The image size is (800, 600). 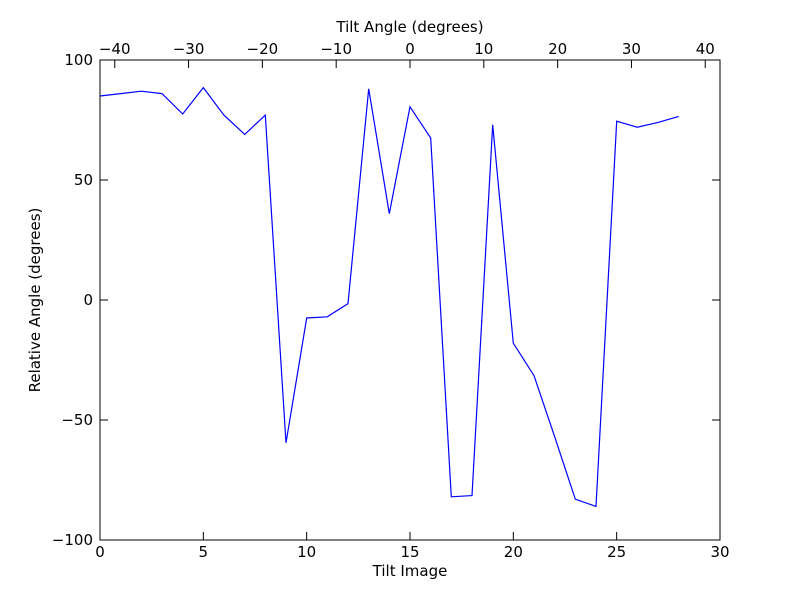 What do you see at coordinates (306, 552) in the screenshot?
I see `x-tick-label: 10` at bounding box center [306, 552].